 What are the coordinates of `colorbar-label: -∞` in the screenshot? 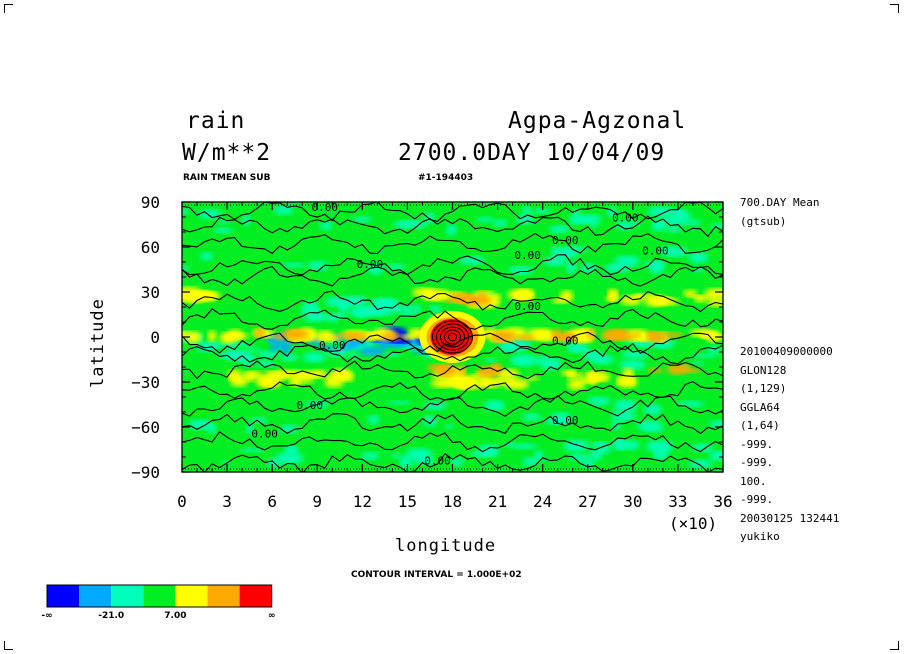 It's located at (46, 616).